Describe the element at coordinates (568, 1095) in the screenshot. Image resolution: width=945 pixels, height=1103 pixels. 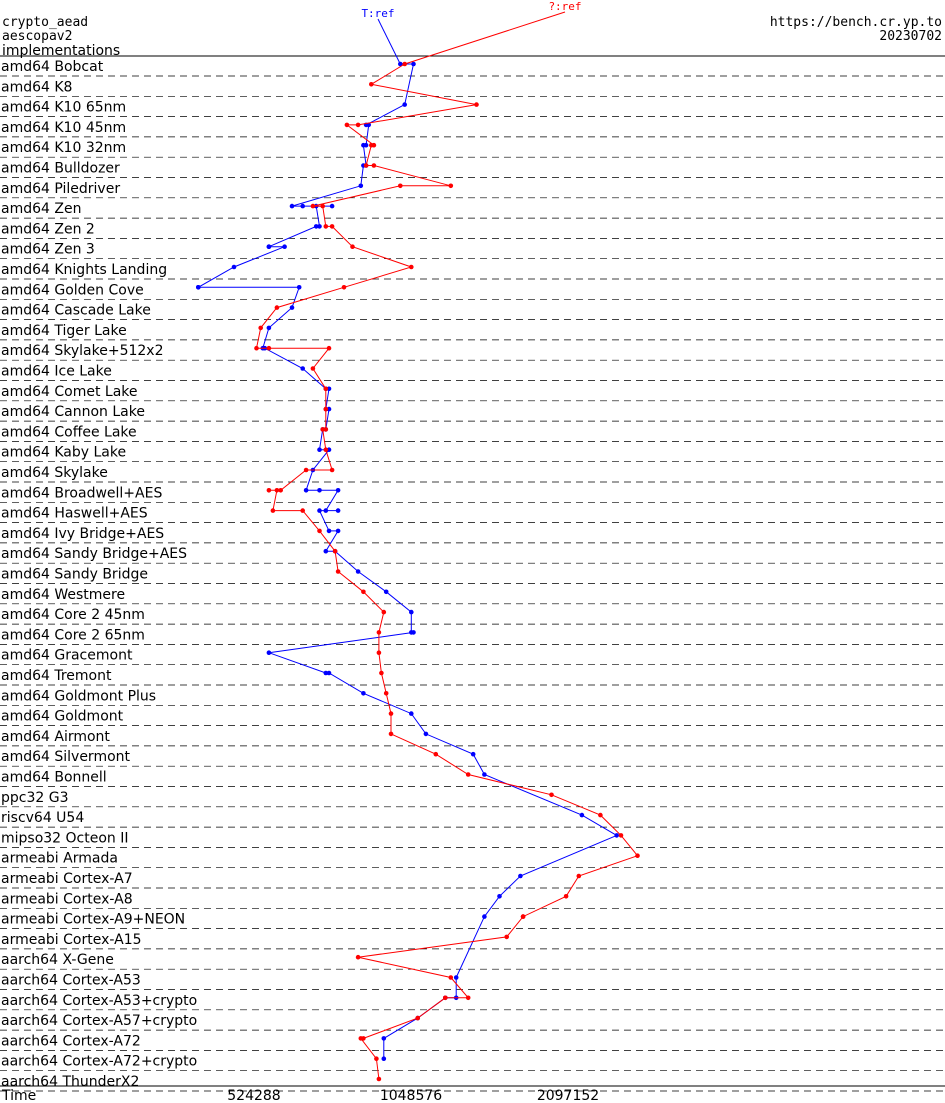
I see `x-tick-label: 2097152` at that location.